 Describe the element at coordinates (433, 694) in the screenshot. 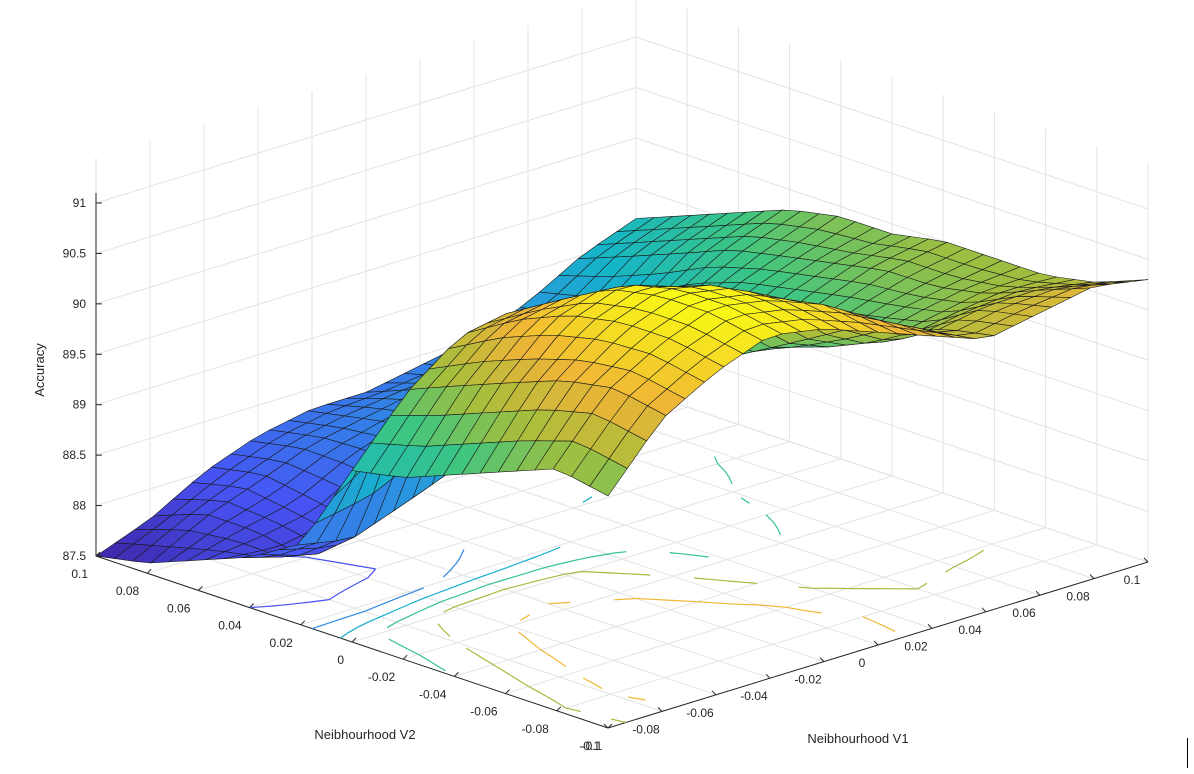

I see `y-tick-label: -0.04` at that location.